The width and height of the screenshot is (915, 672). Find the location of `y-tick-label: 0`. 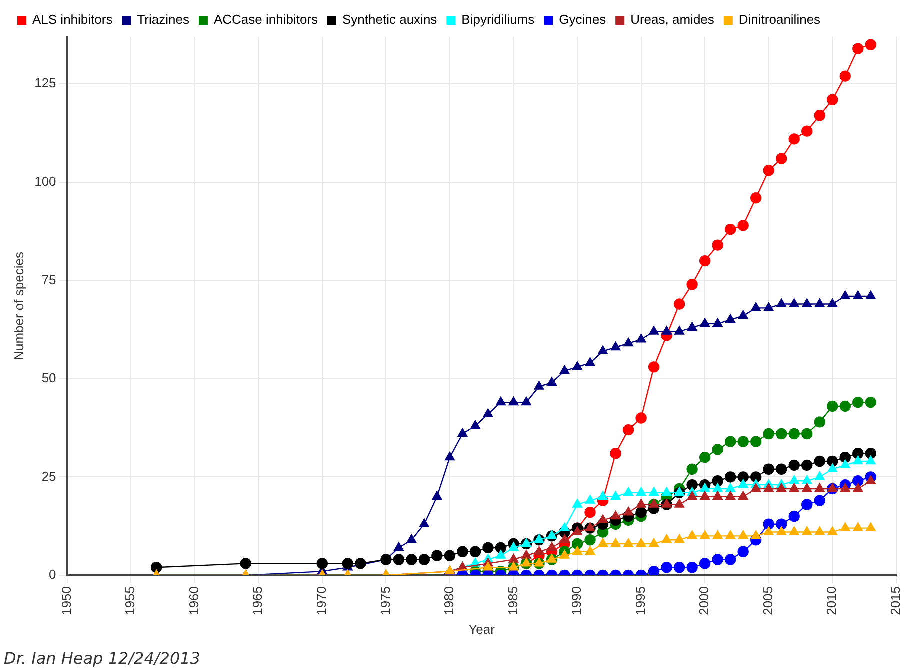

y-tick-label: 0 is located at coordinates (52, 574).